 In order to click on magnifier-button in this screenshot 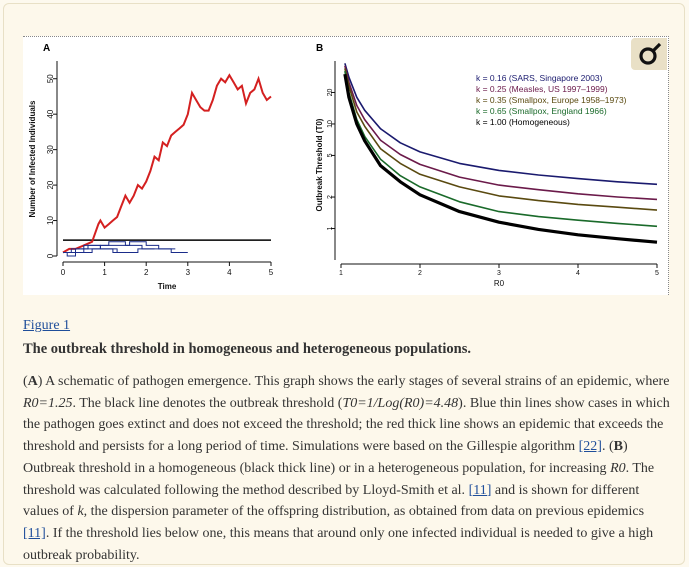, I will do `click(649, 54)`.